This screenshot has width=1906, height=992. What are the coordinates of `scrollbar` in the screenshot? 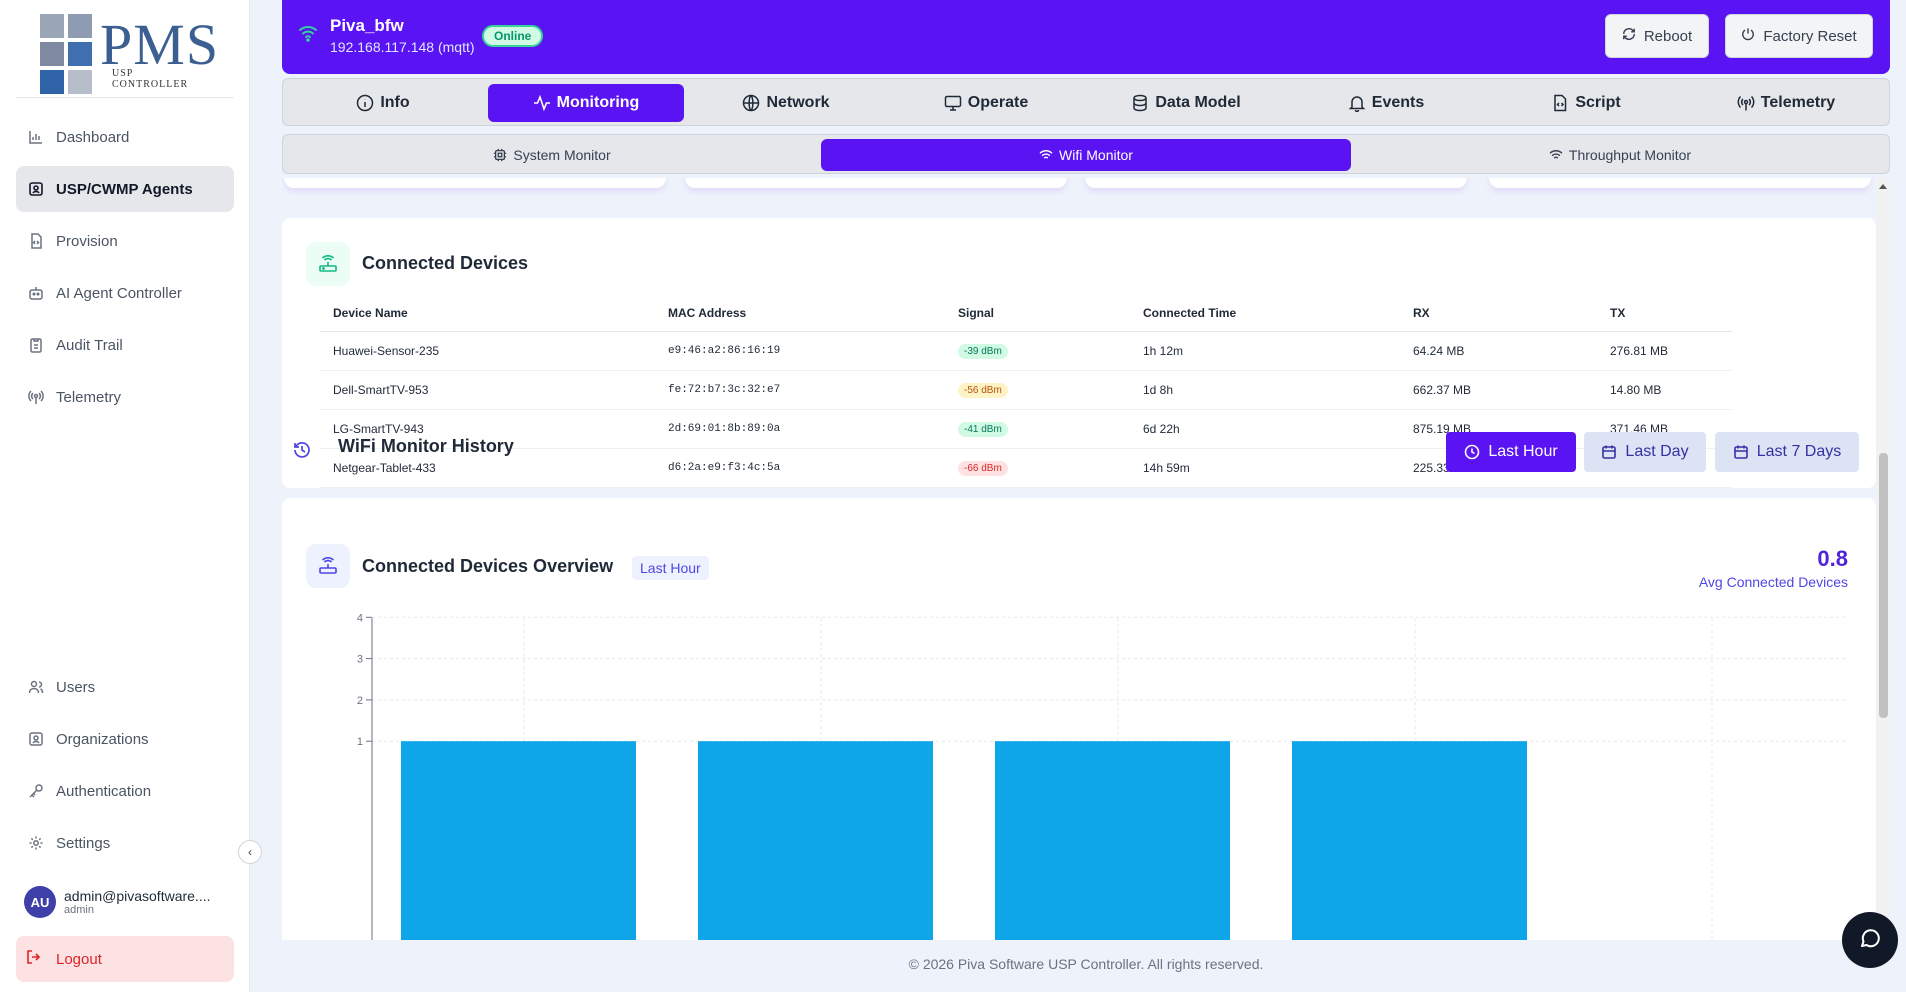 It's located at (1883, 559).